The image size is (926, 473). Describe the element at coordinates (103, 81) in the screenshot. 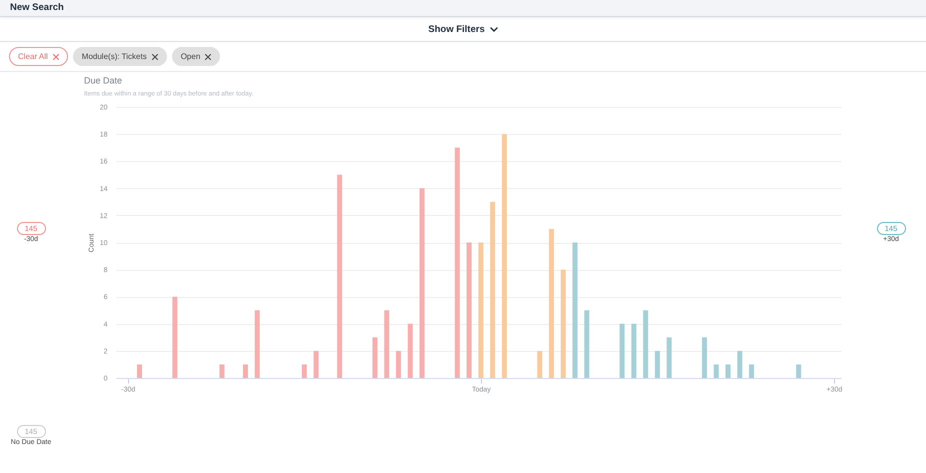

I see `chart-title: Due Date` at that location.